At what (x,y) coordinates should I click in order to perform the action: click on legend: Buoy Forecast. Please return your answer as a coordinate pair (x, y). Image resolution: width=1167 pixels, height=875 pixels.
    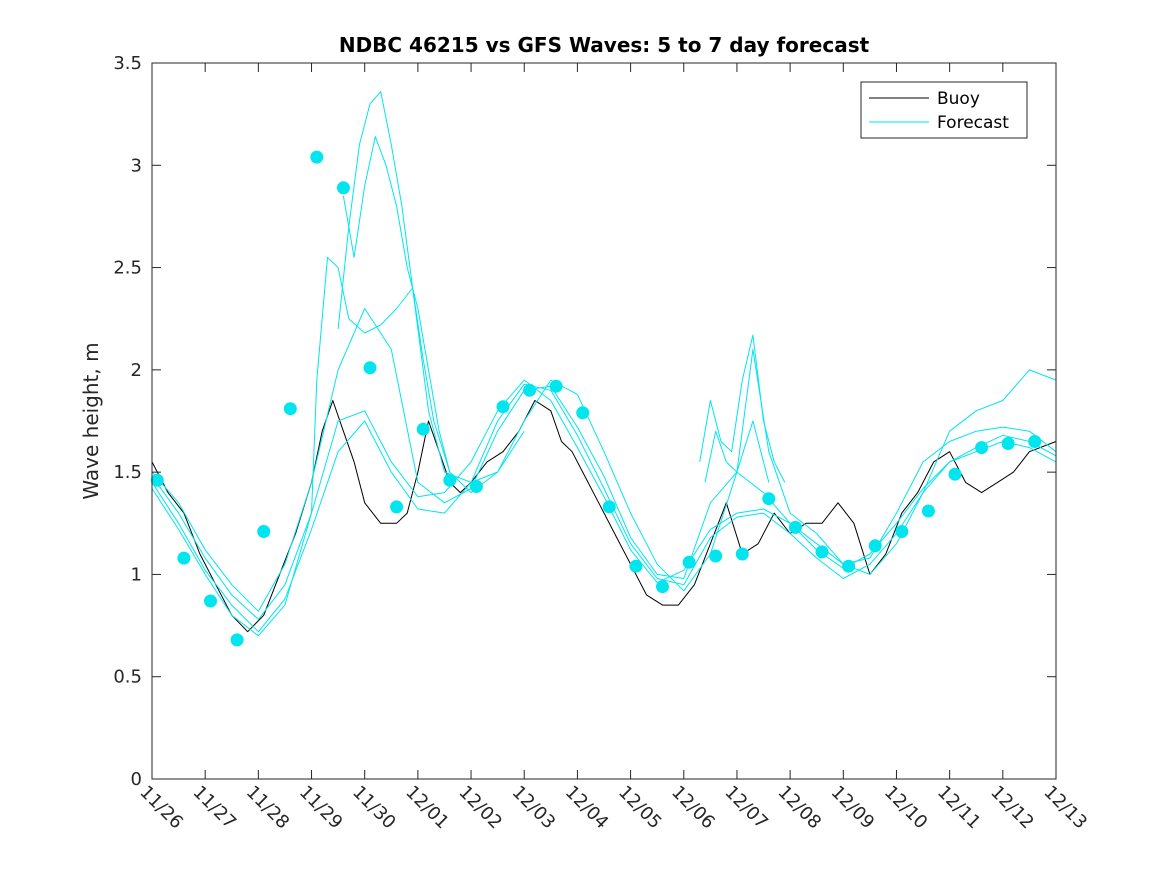
    Looking at the image, I should click on (944, 110).